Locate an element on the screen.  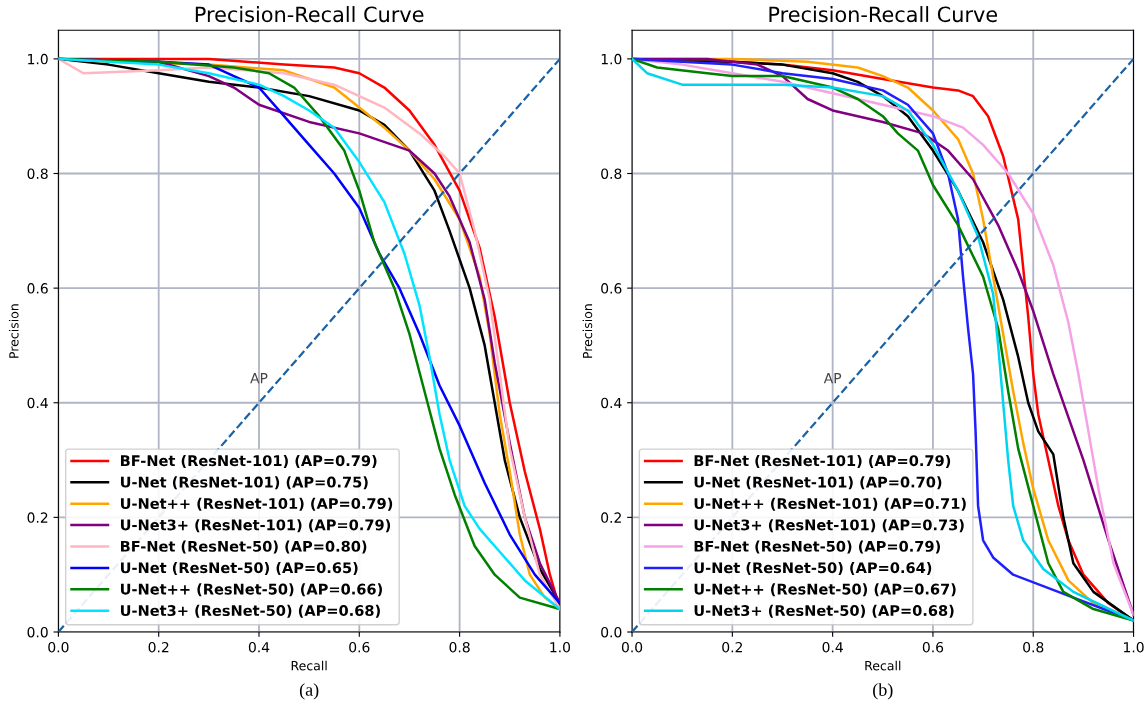
legend-label: U-Net++ (ResNet-101) (AP=0.79) is located at coordinates (256, 504).